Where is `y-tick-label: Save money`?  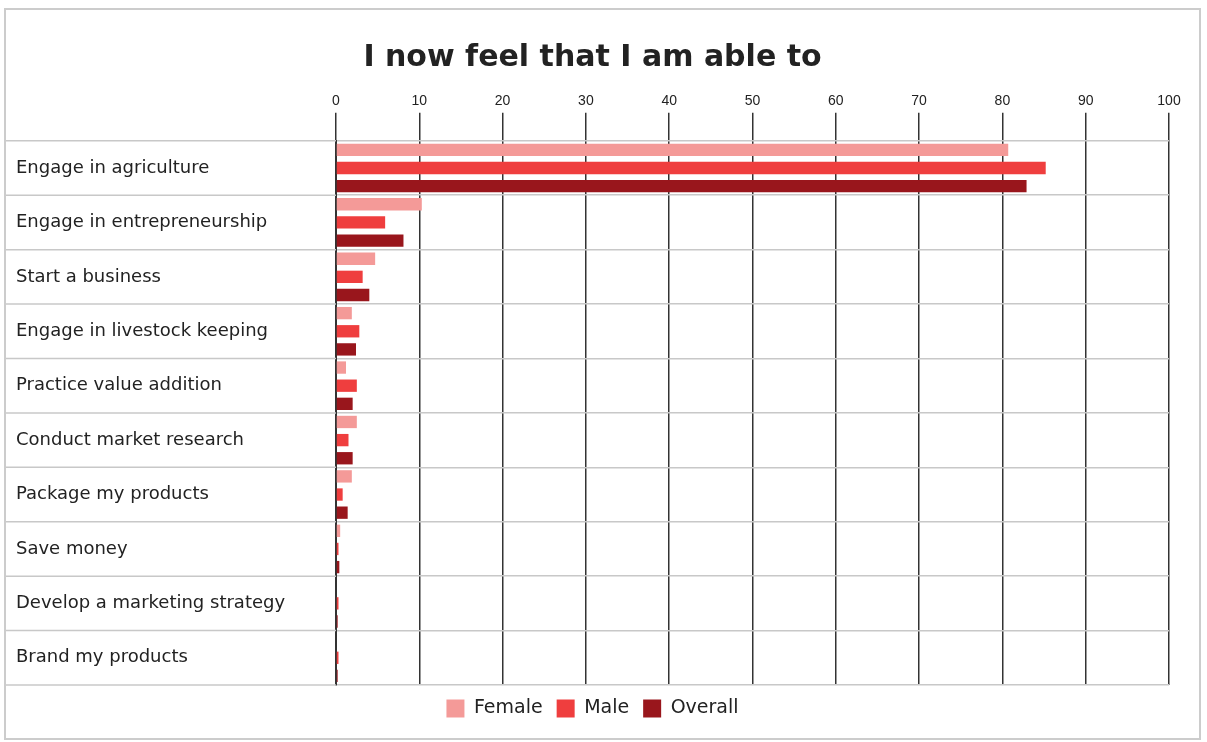 y-tick-label: Save money is located at coordinates (72, 547).